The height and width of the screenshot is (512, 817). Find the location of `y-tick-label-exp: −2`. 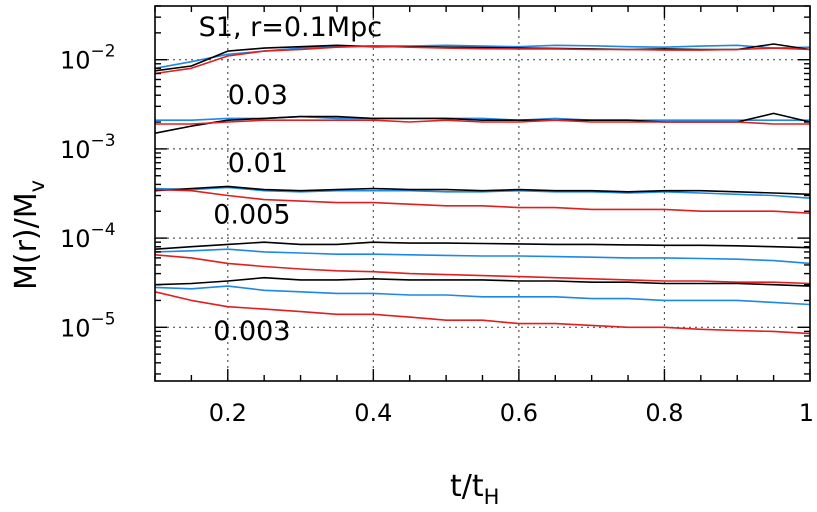

y-tick-label-exp: −2 is located at coordinates (103, 52).